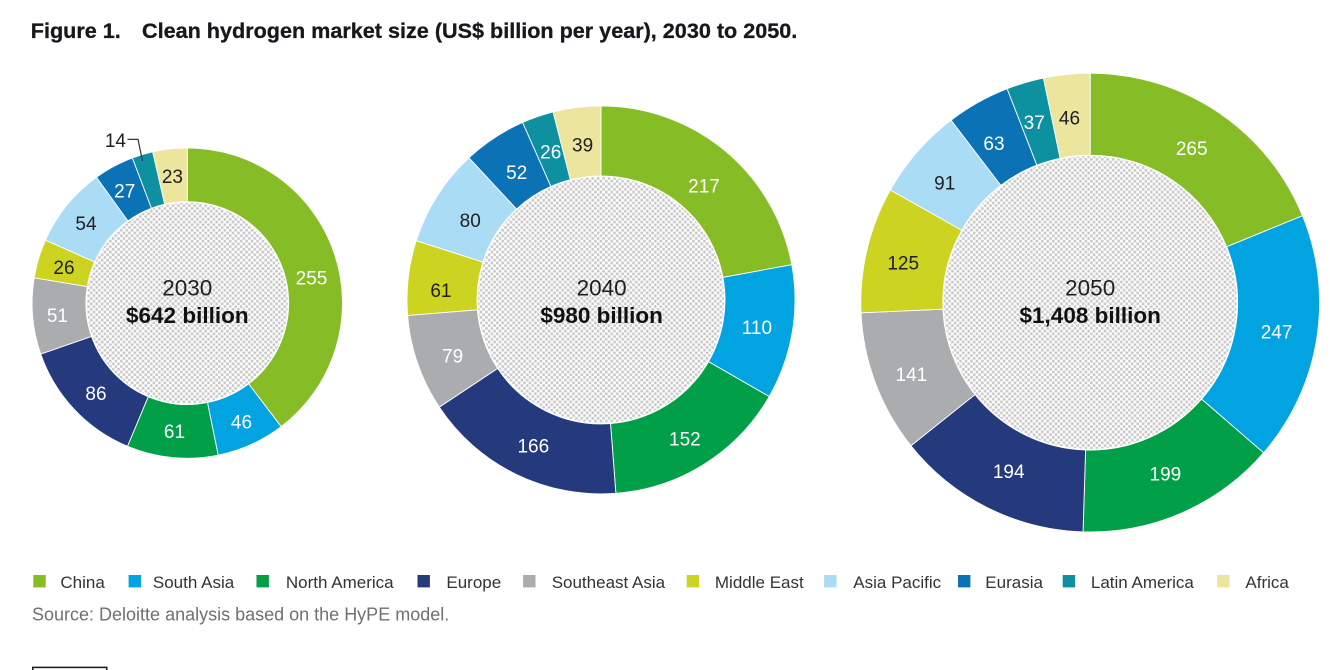  I want to click on svg-text: 23, so click(172, 177).